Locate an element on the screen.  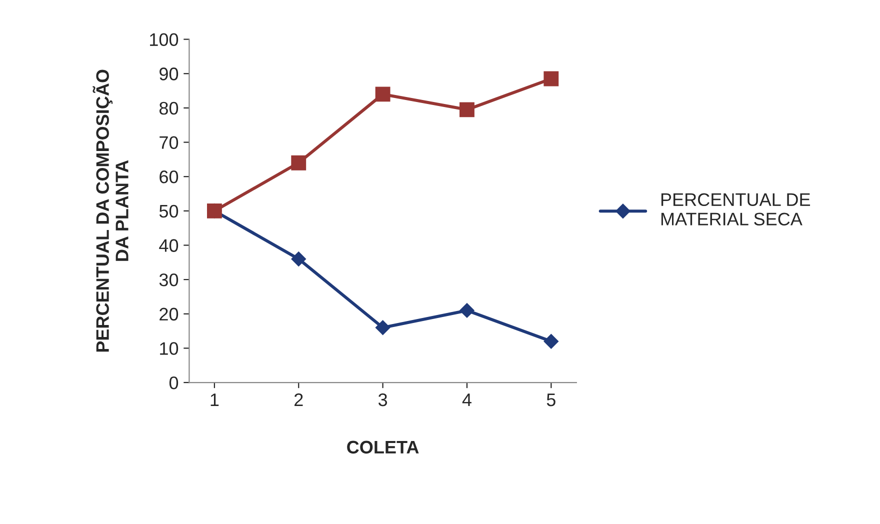
x-axis-title: COLETA is located at coordinates (383, 447).